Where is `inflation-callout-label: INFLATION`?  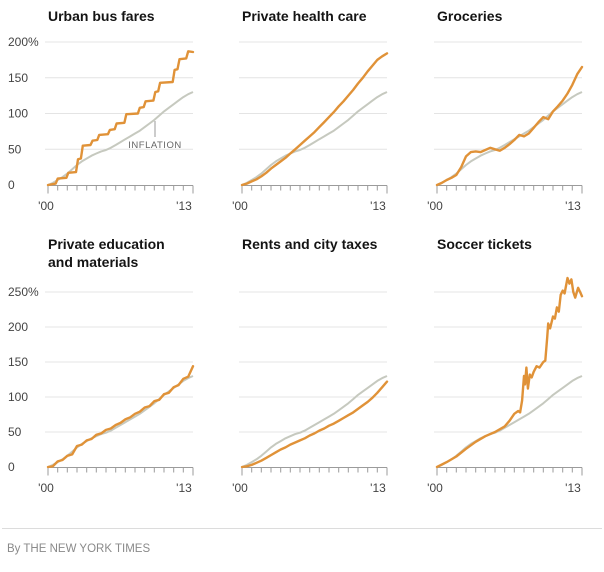
inflation-callout-label: INFLATION is located at coordinates (154, 145).